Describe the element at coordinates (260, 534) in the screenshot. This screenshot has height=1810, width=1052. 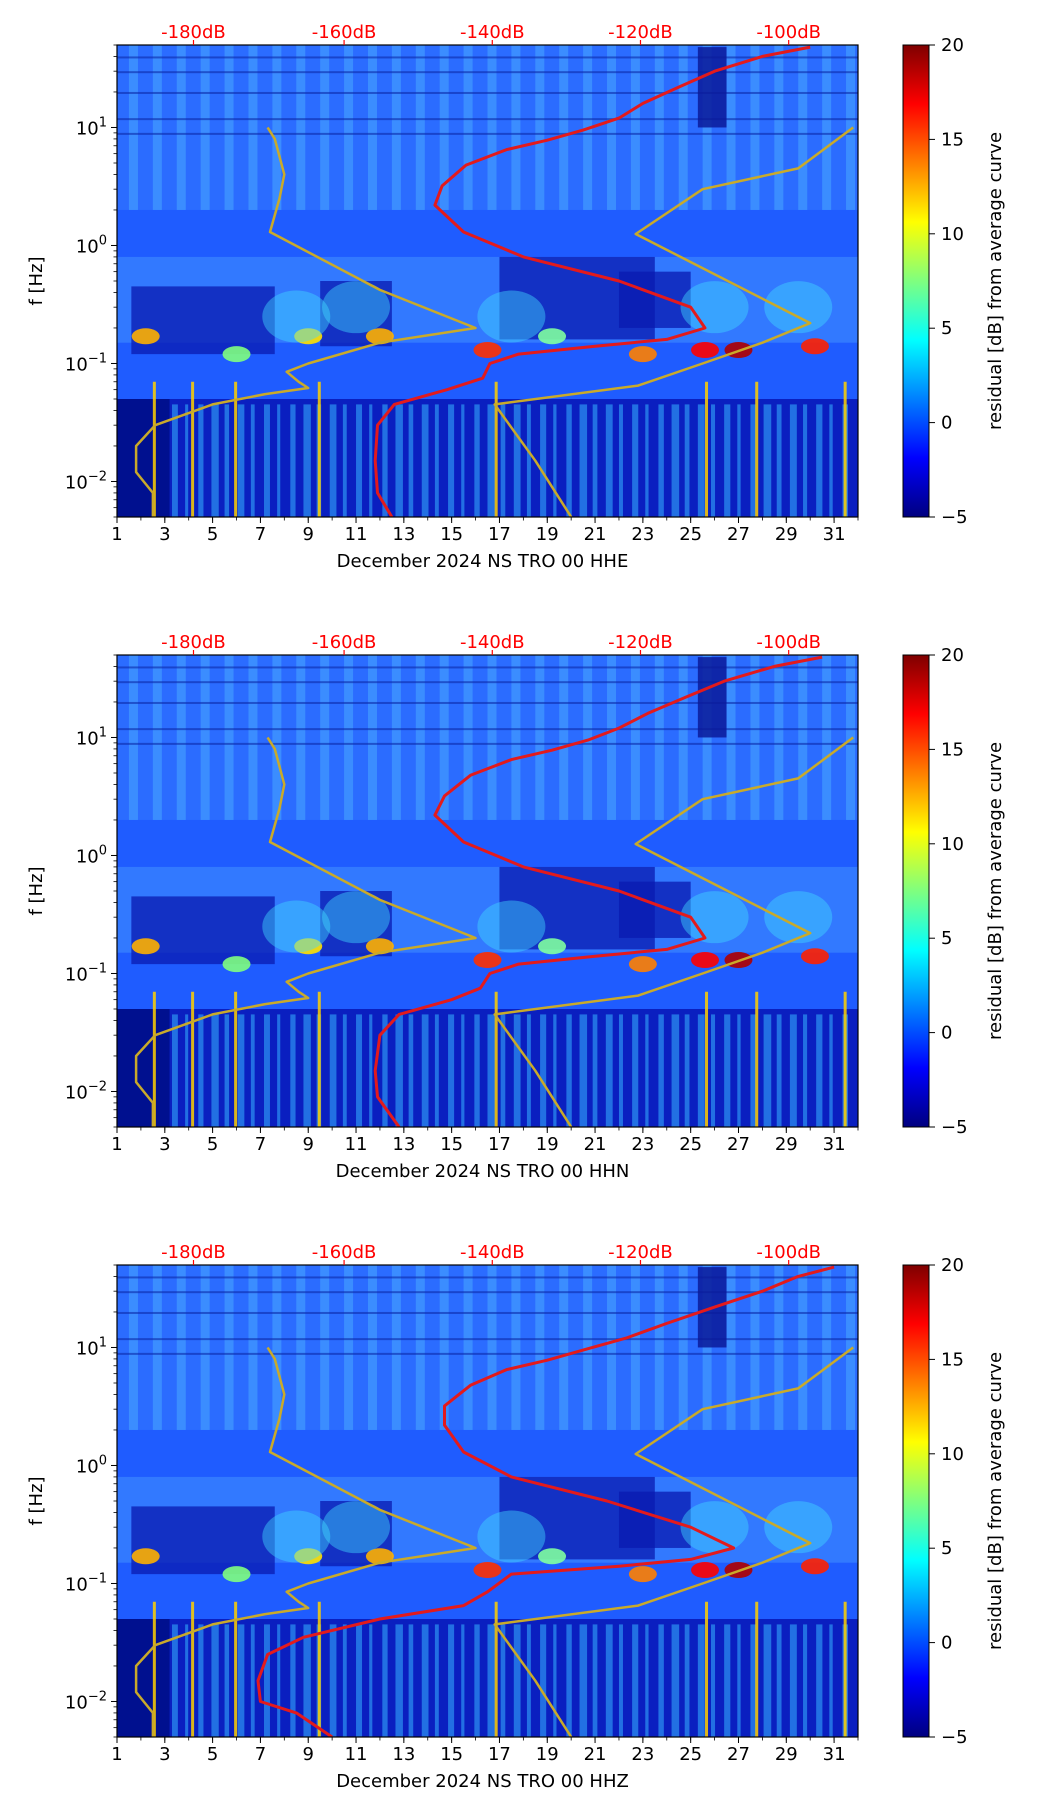
I see `x-tick-label: 7` at that location.